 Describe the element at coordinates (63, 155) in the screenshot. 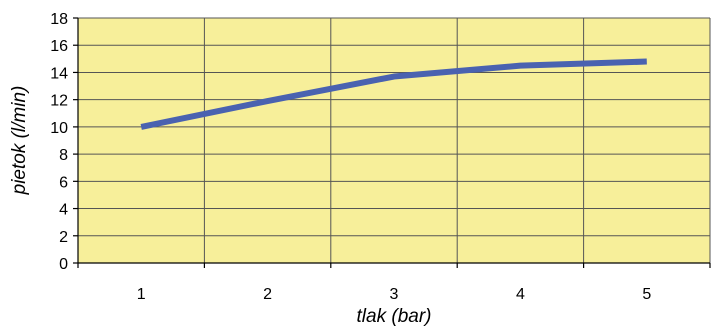

I see `y-tick-label: 8` at that location.